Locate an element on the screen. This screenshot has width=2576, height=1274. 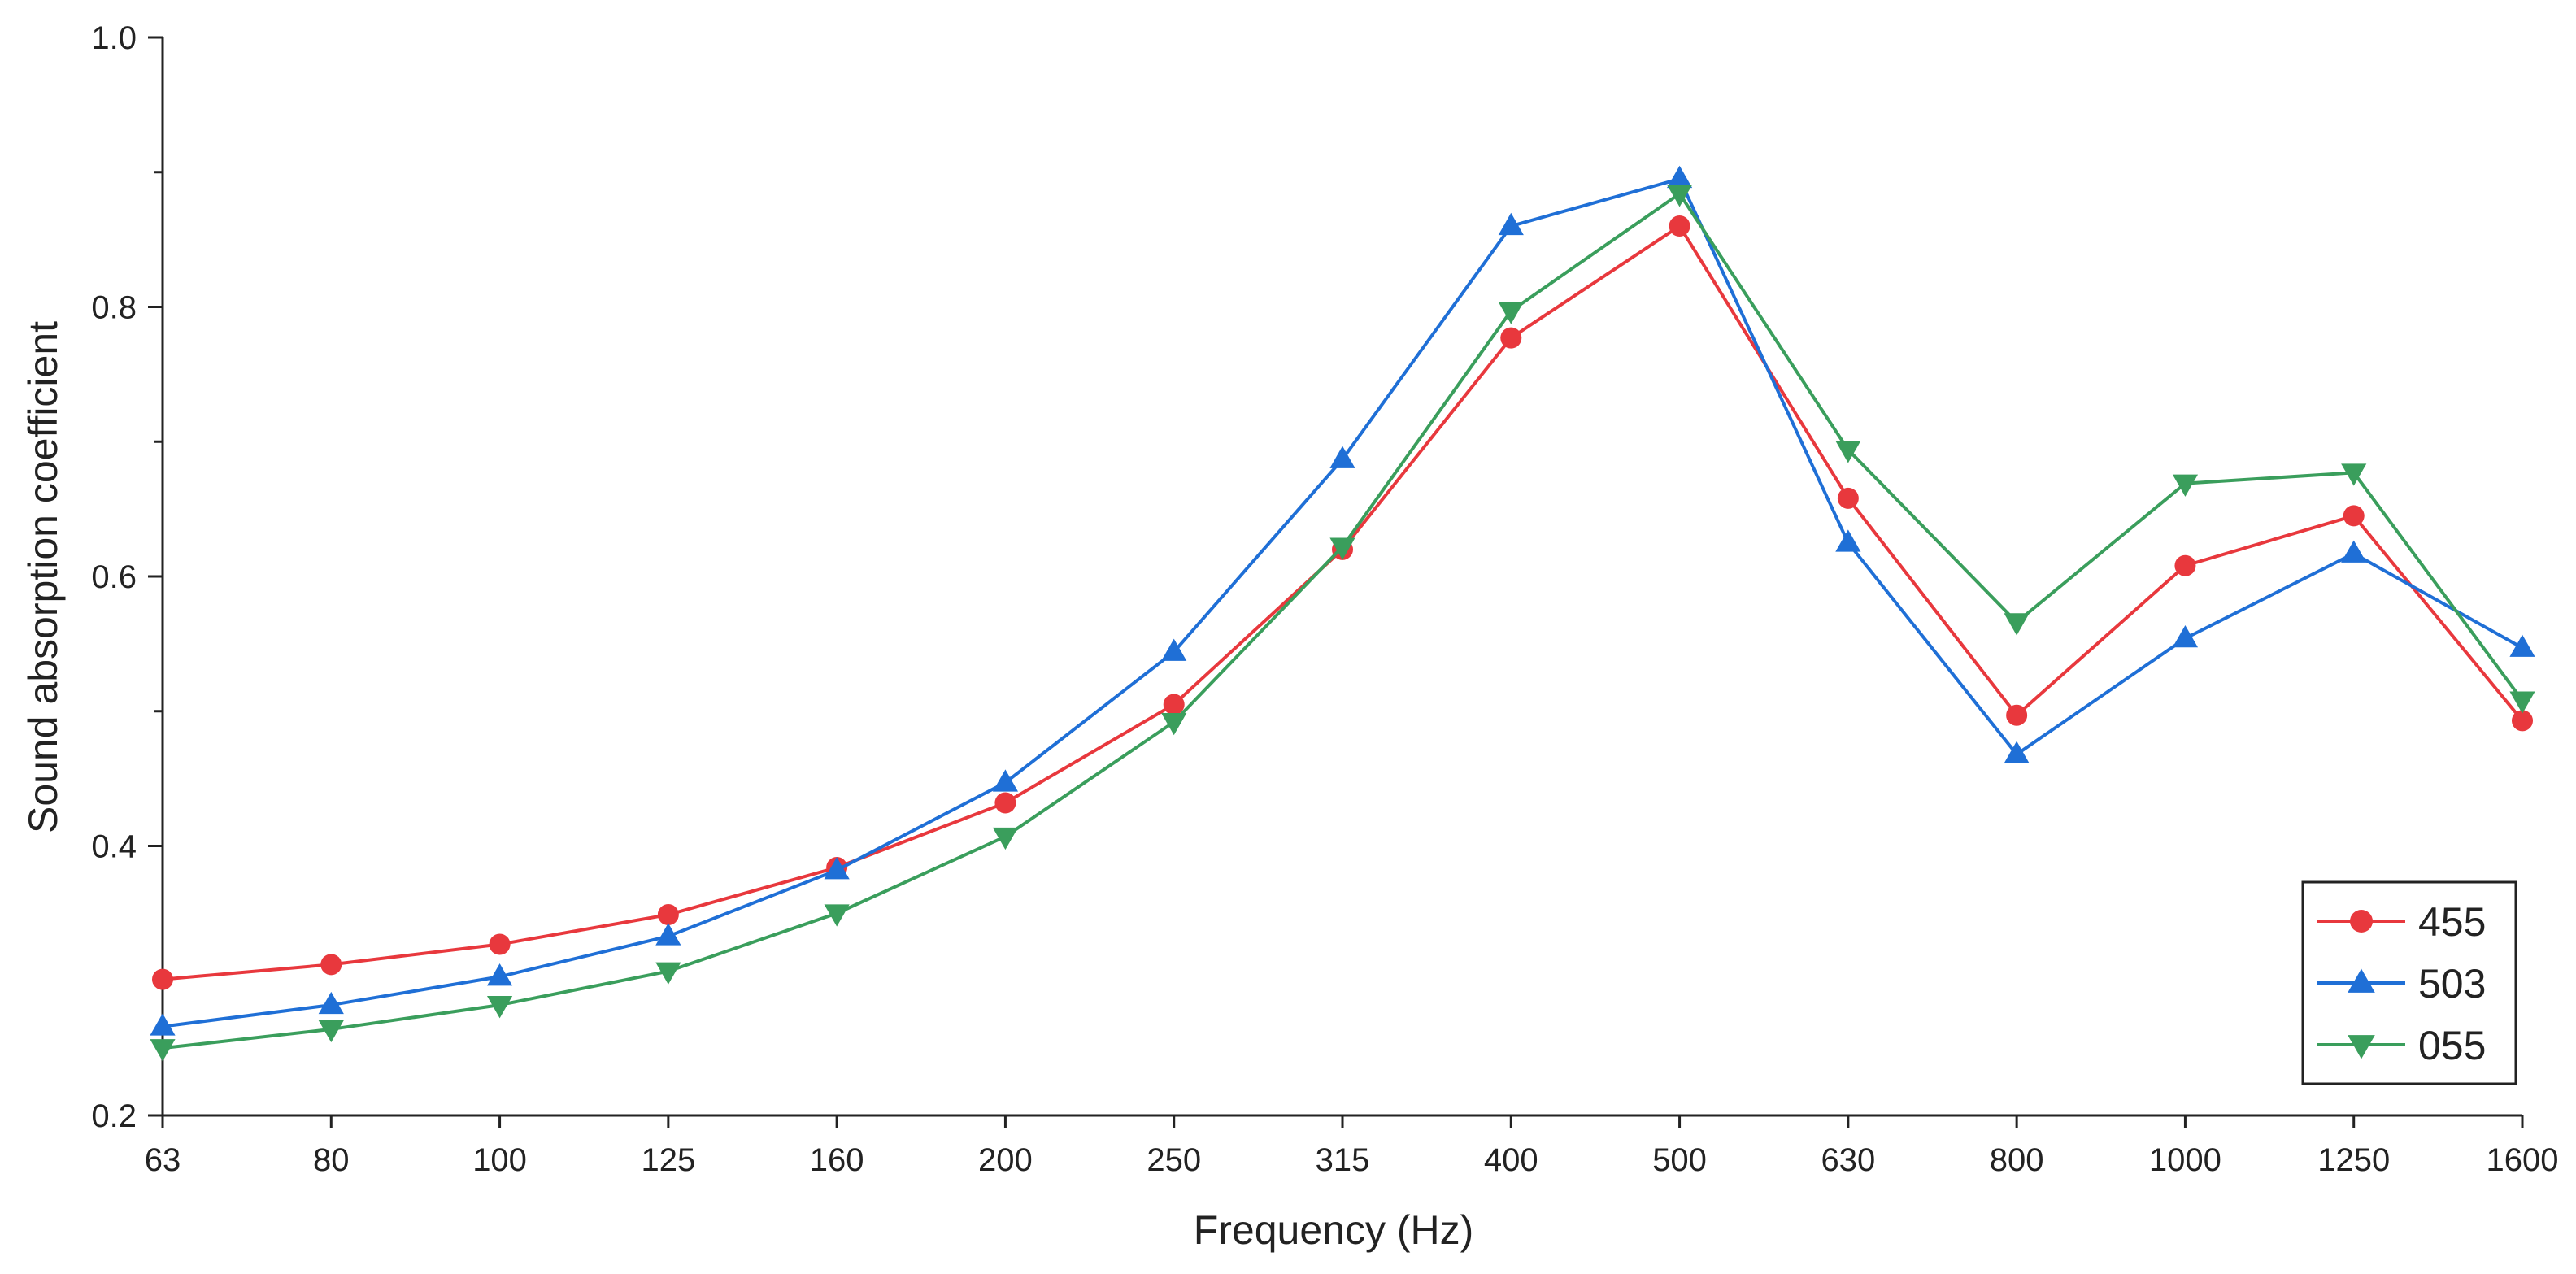
x-tick-label: 250 is located at coordinates (1174, 1160).